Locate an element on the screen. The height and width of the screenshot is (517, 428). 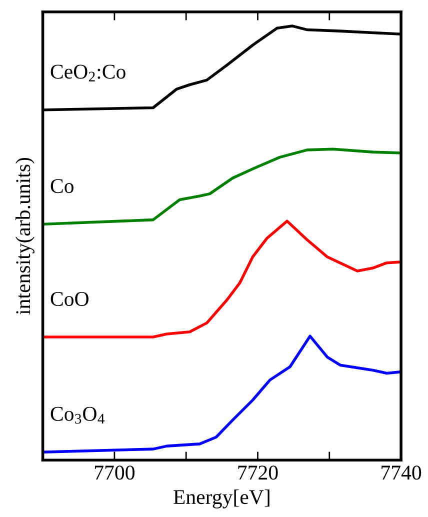
series-label: CeO$_{2}$:Co is located at coordinates (88, 73).